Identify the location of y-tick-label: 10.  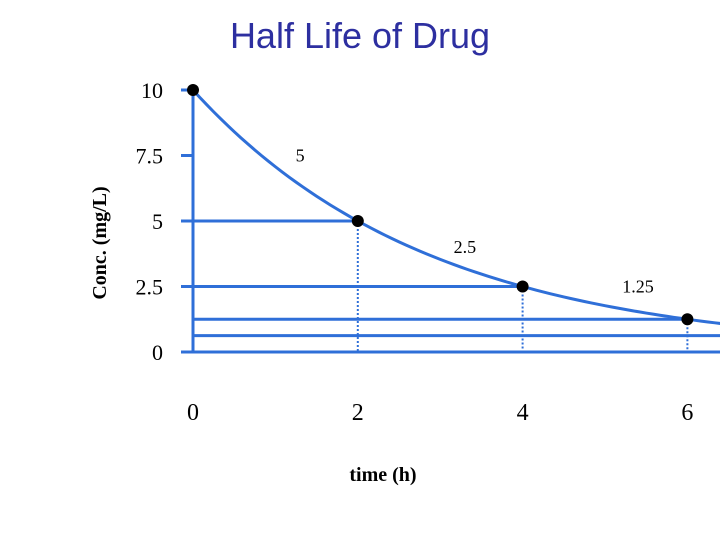
(152, 90).